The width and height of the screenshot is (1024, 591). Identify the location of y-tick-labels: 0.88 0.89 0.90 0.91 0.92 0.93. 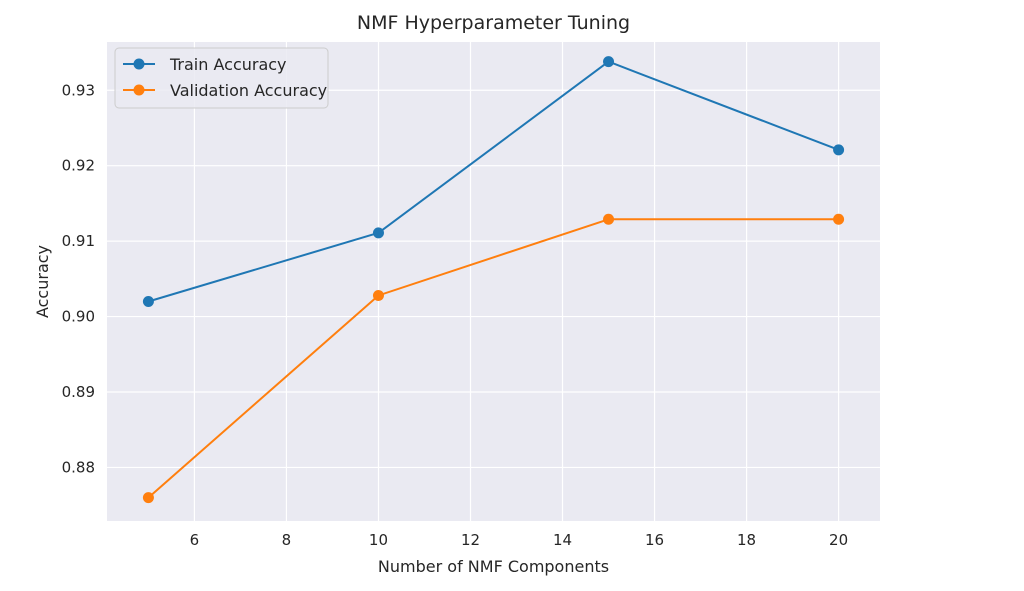
(78, 278).